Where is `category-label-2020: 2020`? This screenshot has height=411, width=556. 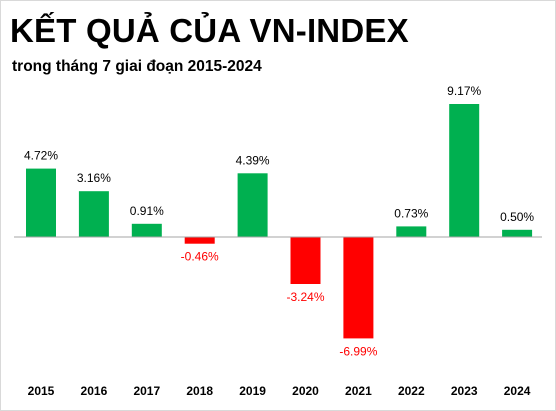
category-label-2020: 2020 is located at coordinates (305, 391).